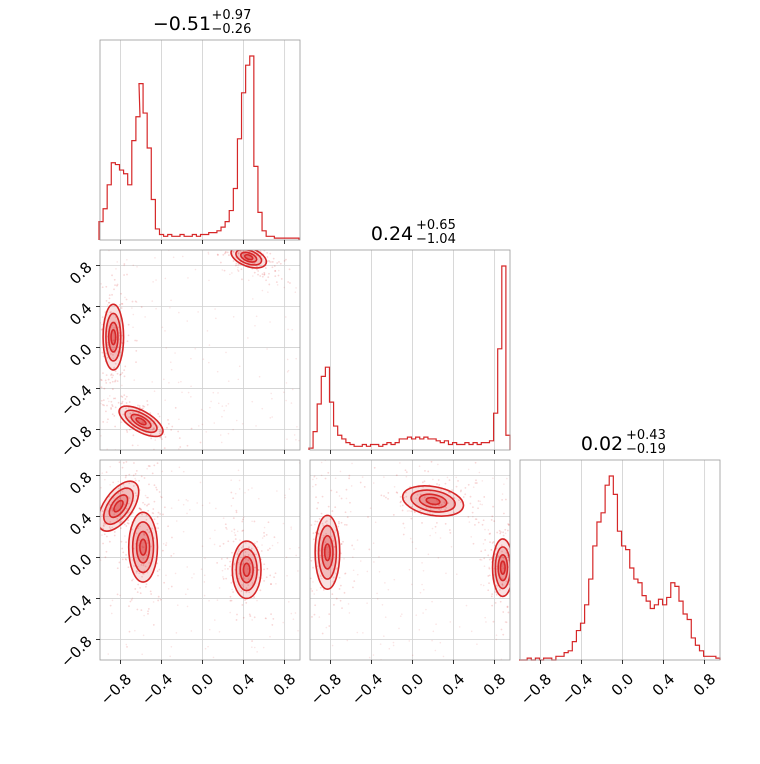 Image resolution: width=760 pixels, height=764 pixels. I want to click on hist-0-title-minus: −0.26, so click(232, 29).